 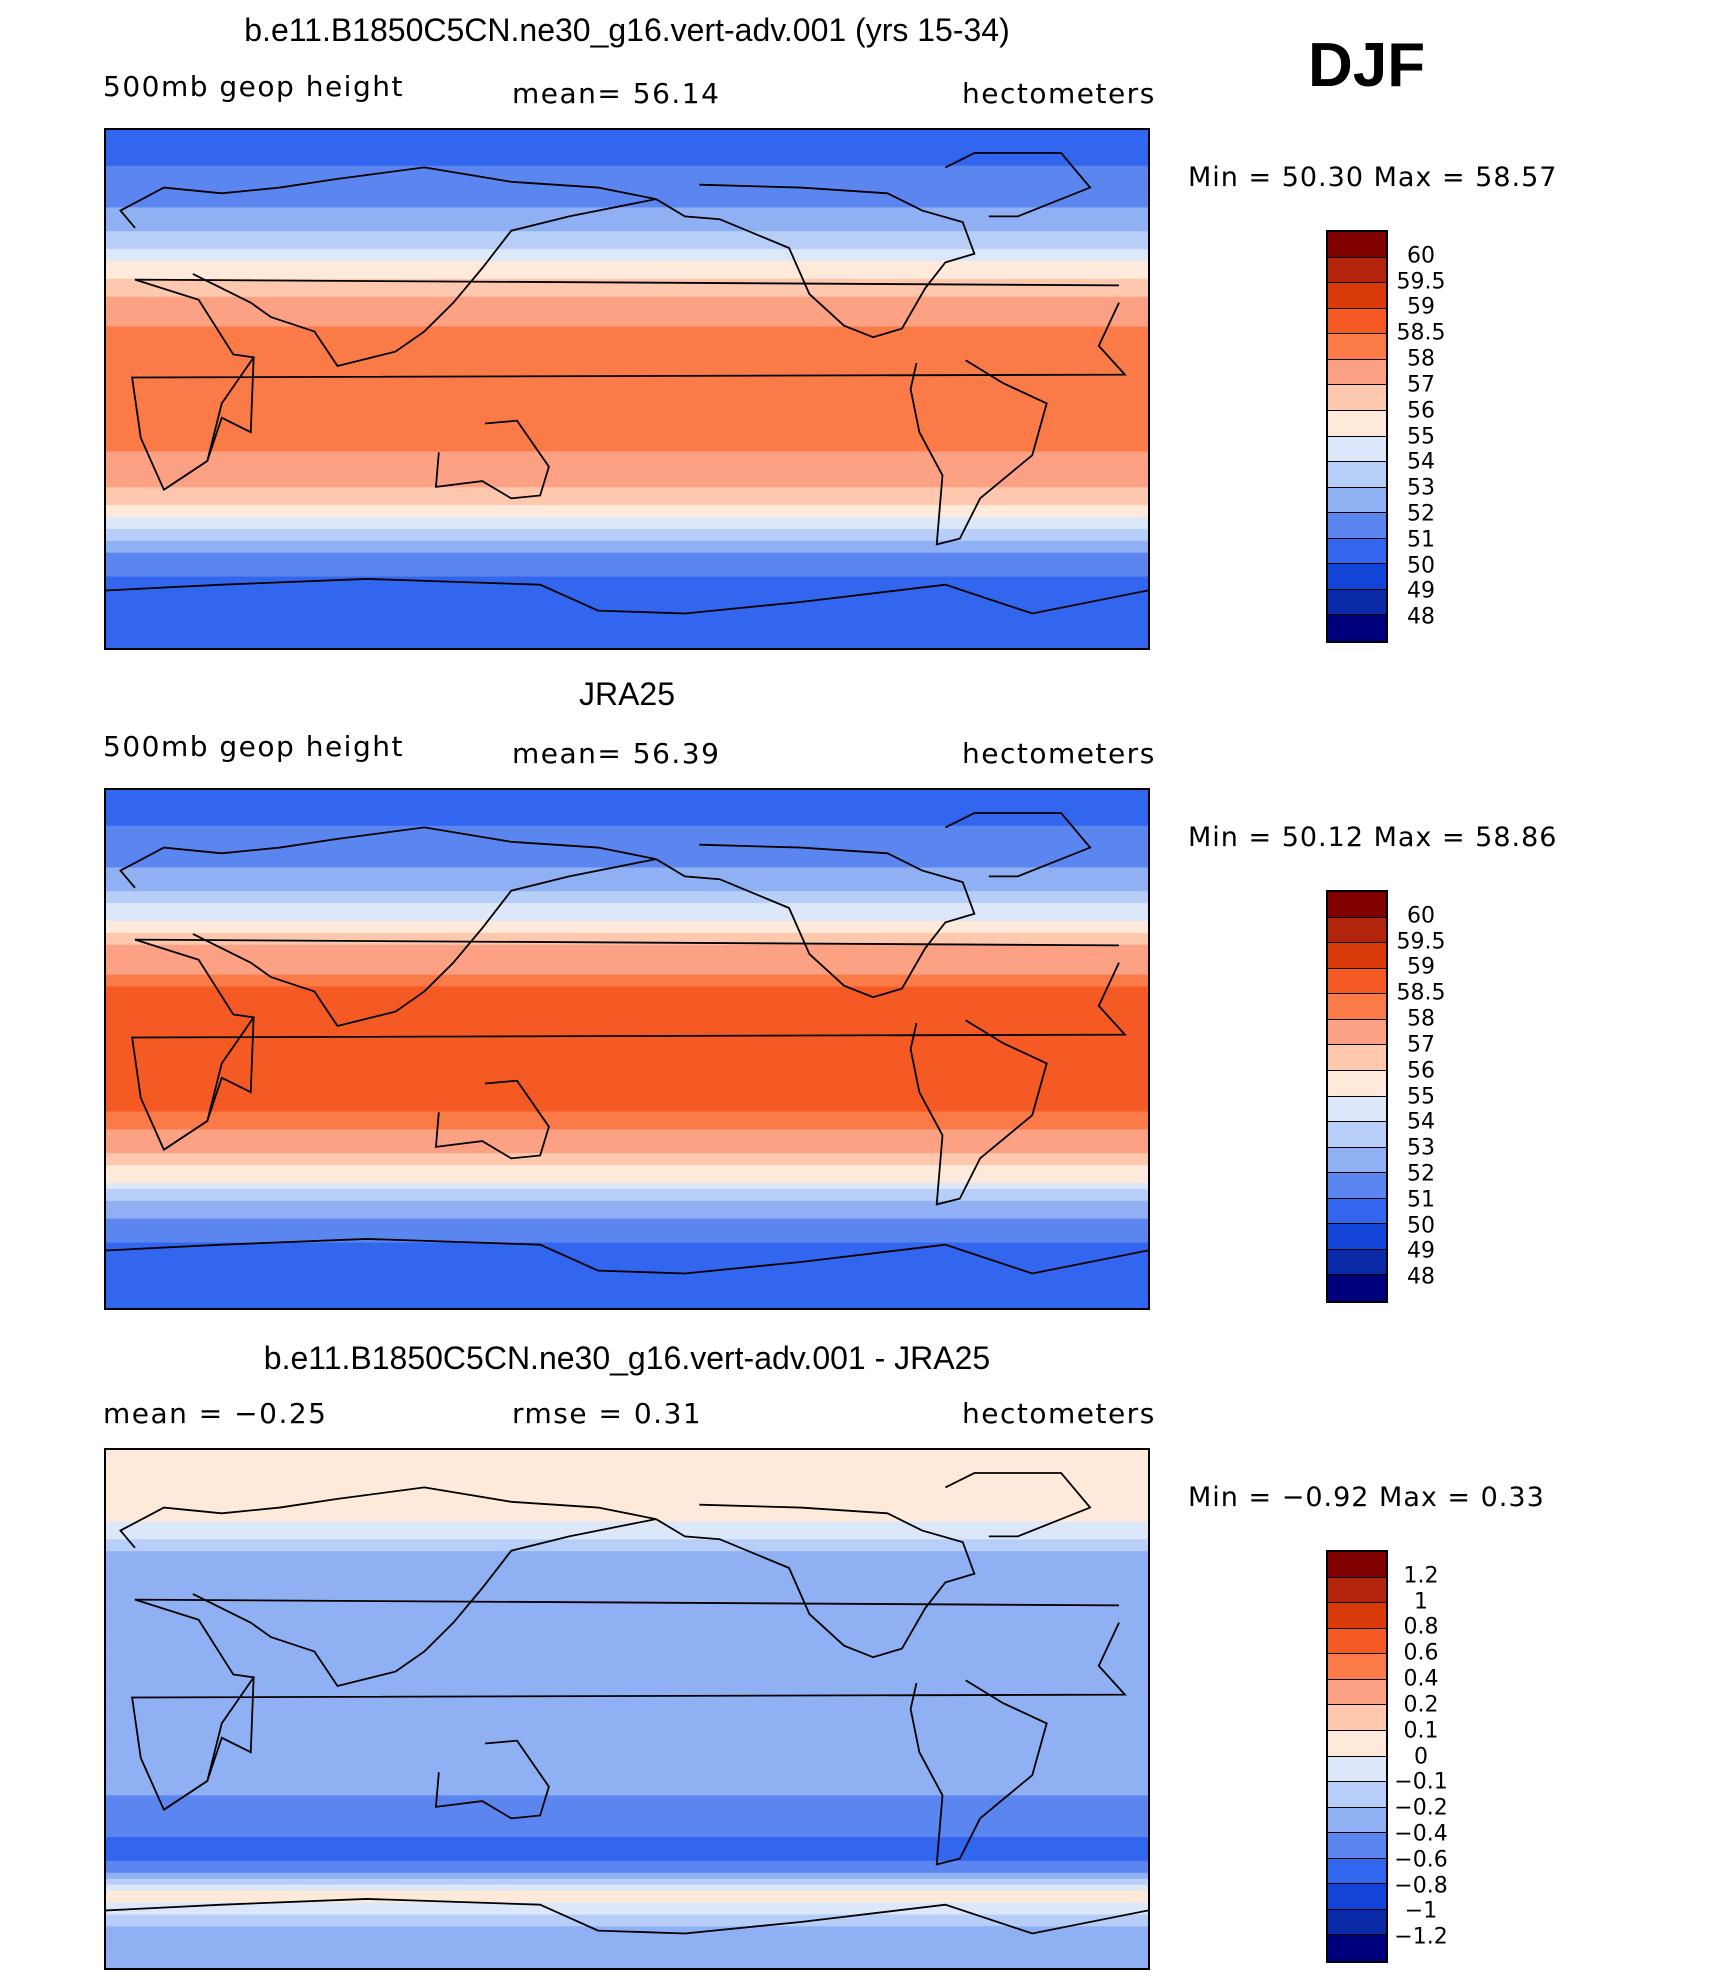 What do you see at coordinates (1059, 93) in the screenshot?
I see `panel-1-units: hectometers` at bounding box center [1059, 93].